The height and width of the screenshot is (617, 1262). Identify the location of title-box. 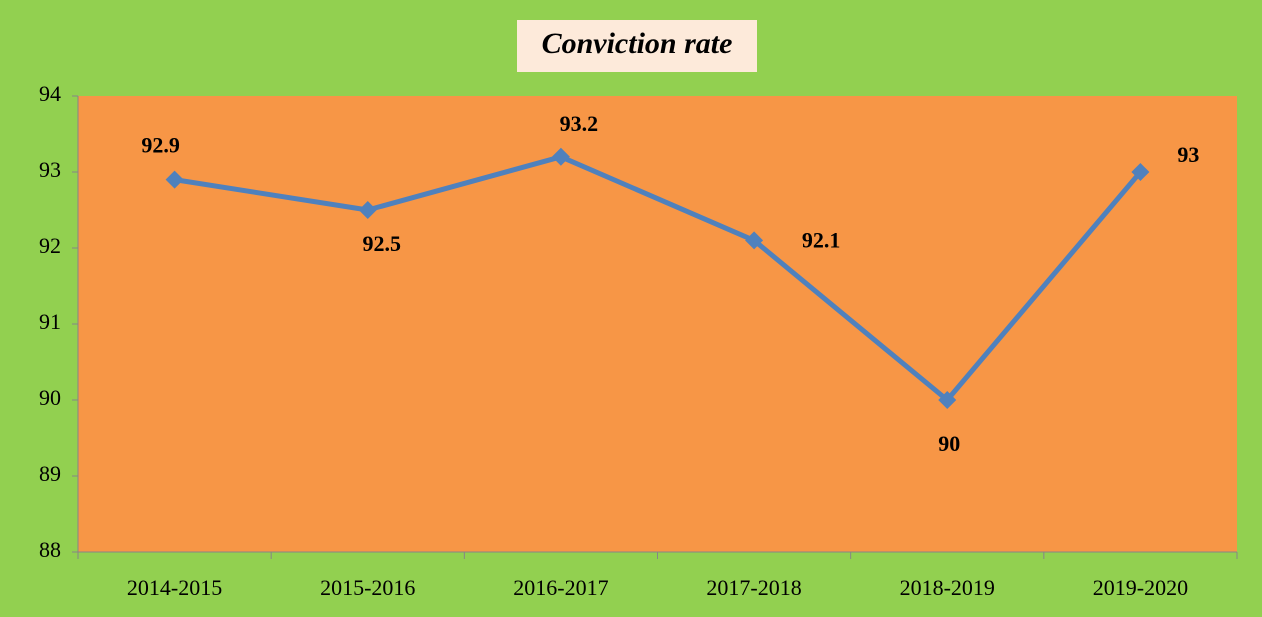
(637, 46).